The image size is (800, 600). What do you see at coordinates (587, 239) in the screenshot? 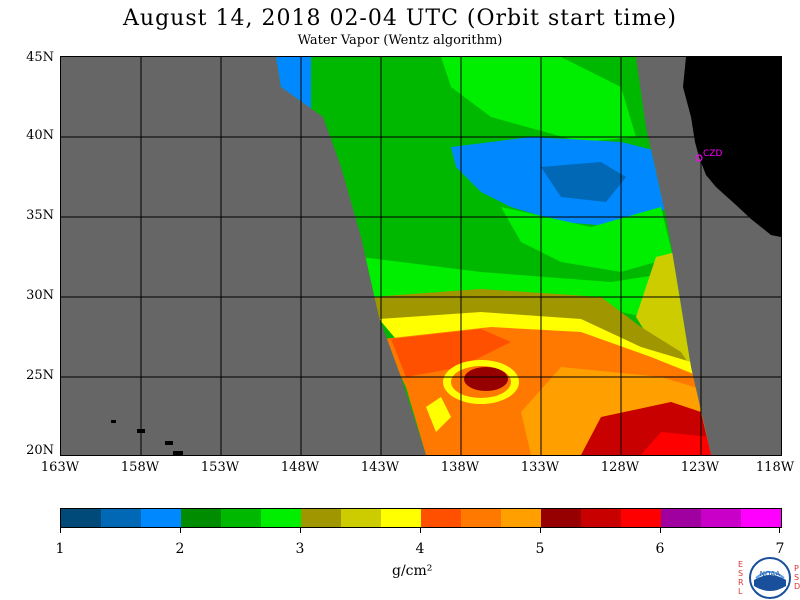
I see `band-lightgreen-mid` at bounding box center [587, 239].